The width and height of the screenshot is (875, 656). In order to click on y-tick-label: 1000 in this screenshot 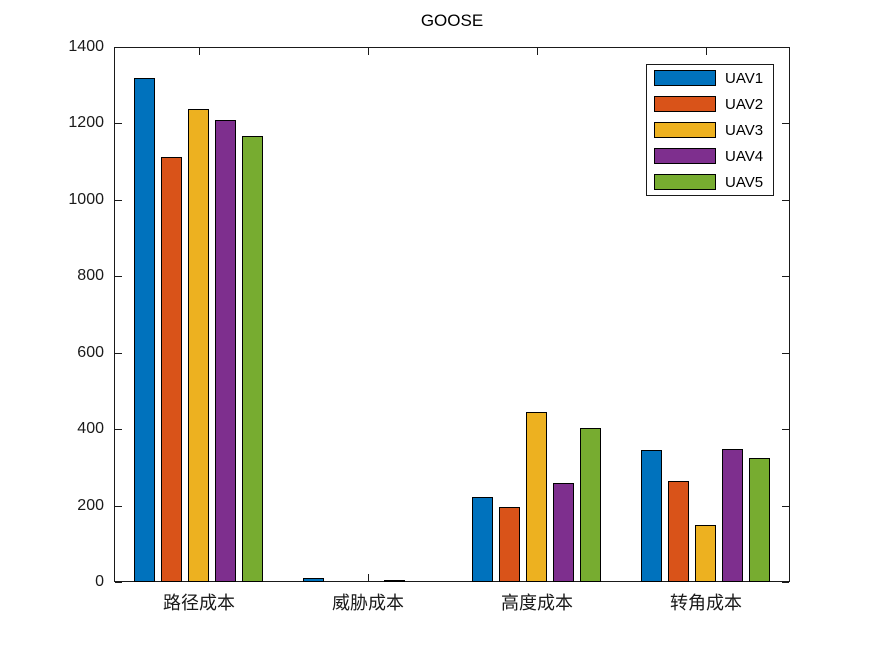, I will do `click(86, 199)`.